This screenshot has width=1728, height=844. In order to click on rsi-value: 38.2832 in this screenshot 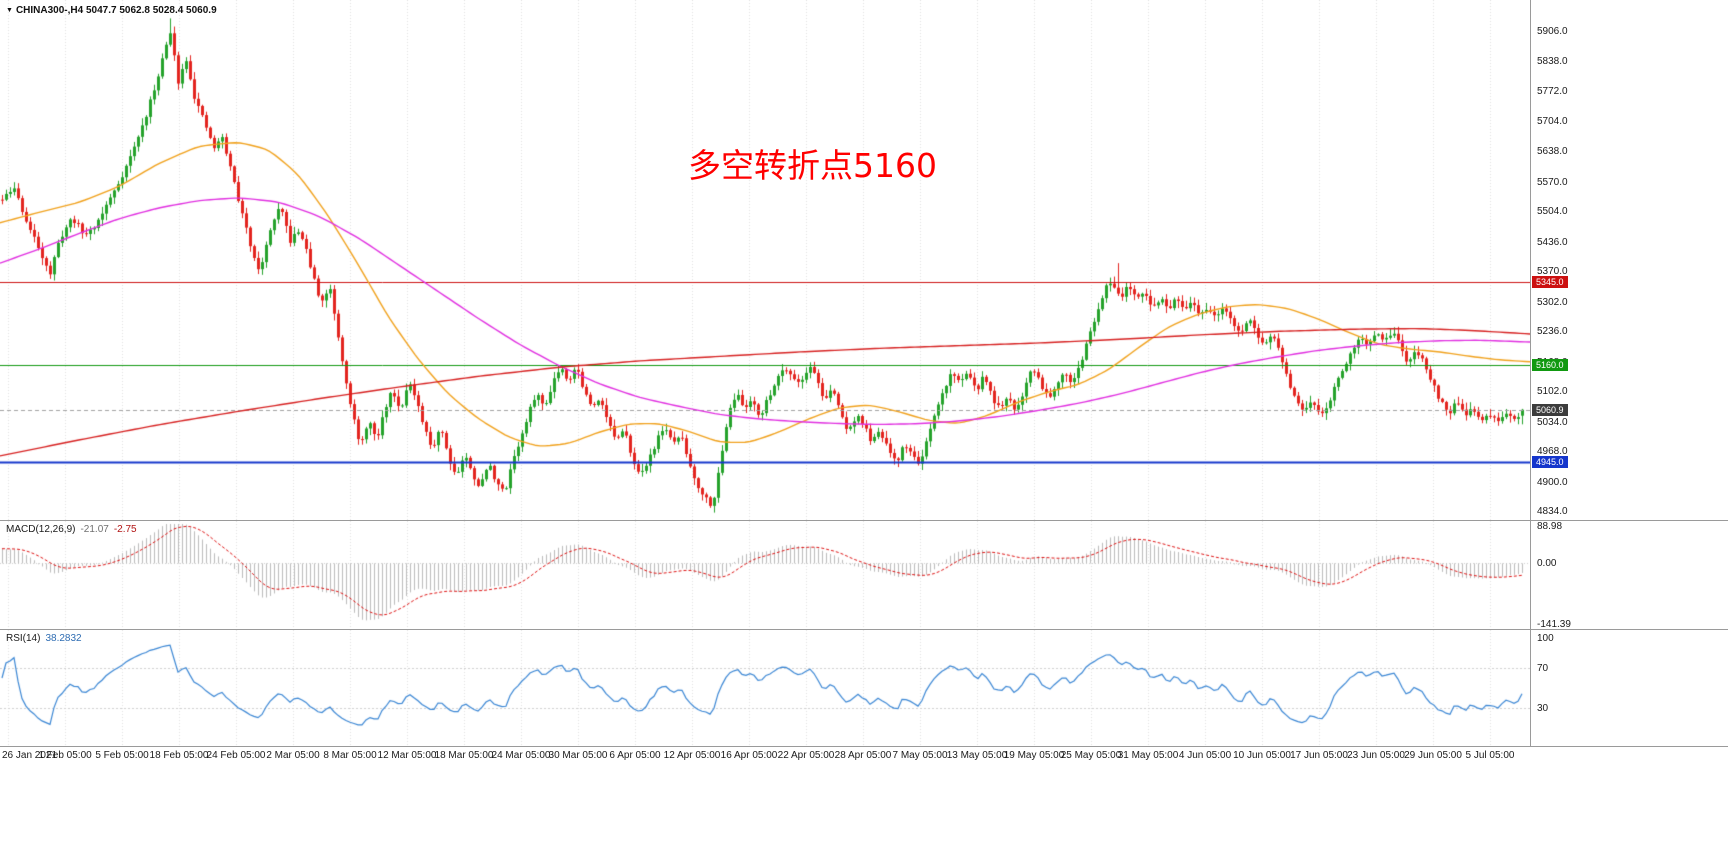, I will do `click(63, 638)`.